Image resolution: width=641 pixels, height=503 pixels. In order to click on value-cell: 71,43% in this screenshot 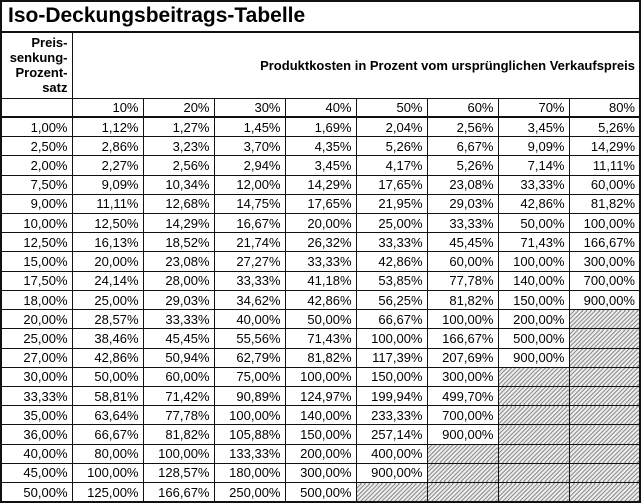, I will do `click(320, 338)`.